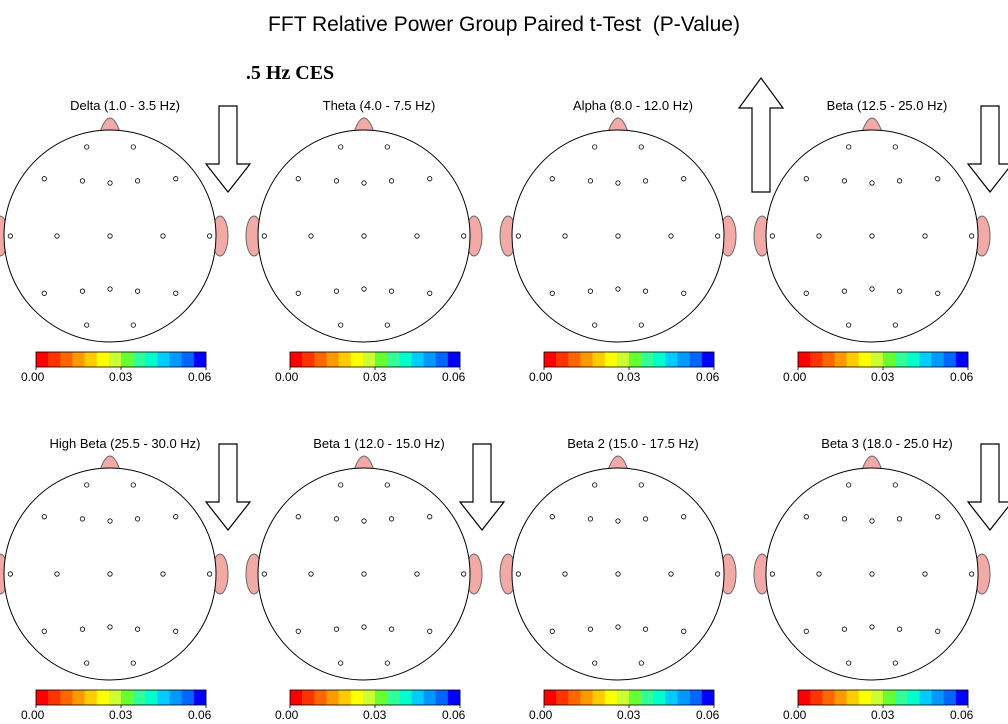 The width and height of the screenshot is (1008, 724). Describe the element at coordinates (618, 579) in the screenshot. I see `topomap-panel: Beta 2 (15.0 - 17.5 Hz) 0.00 0.03 0.06` at that location.